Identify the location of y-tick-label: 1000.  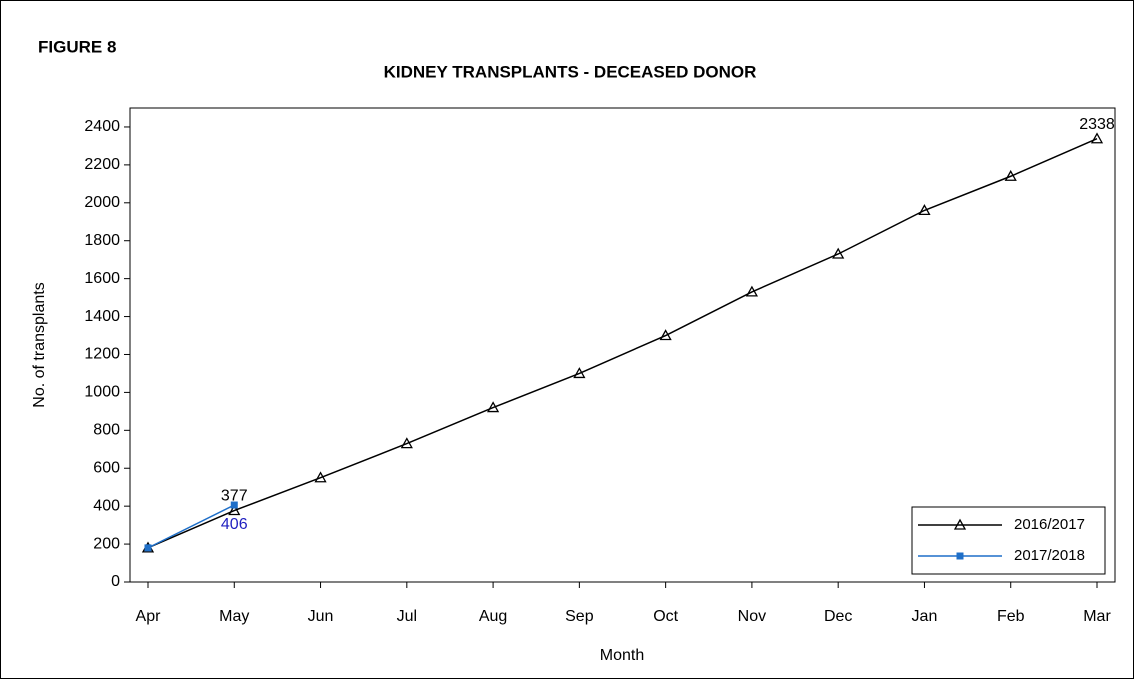
(102, 392).